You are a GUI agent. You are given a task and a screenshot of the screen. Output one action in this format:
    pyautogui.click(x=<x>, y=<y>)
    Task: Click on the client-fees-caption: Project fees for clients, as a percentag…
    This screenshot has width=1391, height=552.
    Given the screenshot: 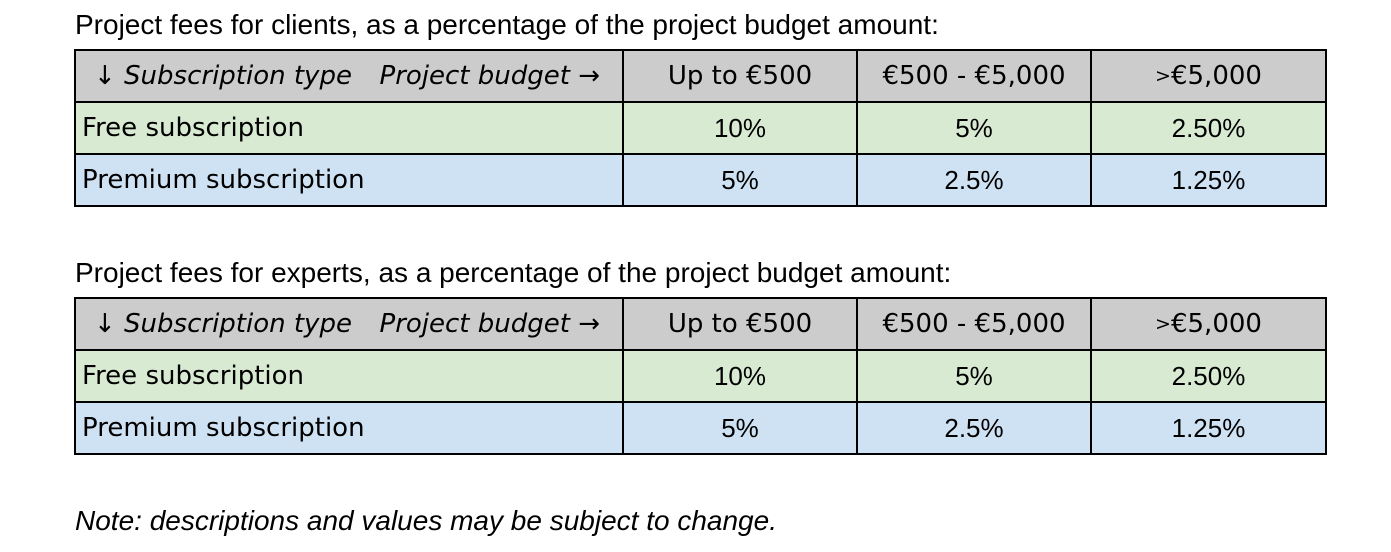 What is the action you would take?
    pyautogui.click(x=507, y=24)
    